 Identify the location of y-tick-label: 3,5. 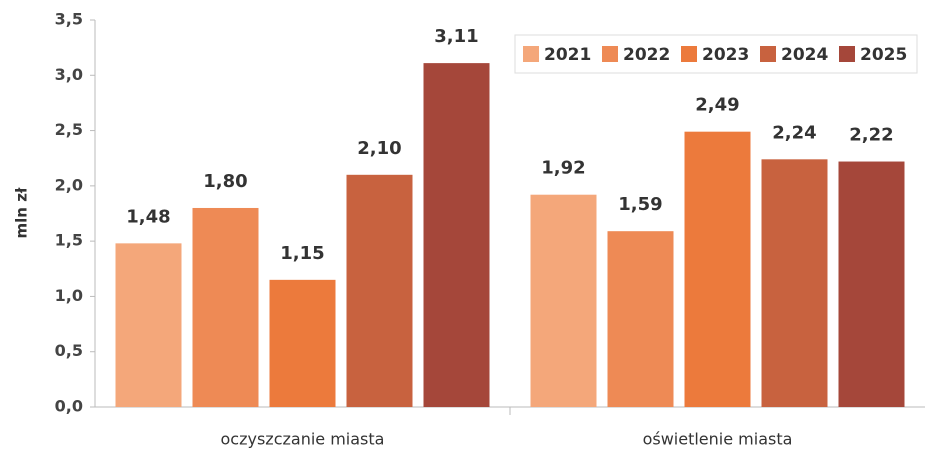
(69, 19).